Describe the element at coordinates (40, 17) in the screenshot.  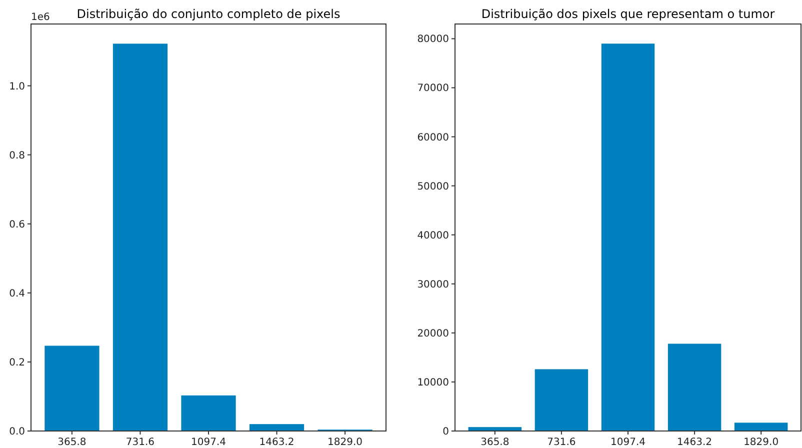
I see `text: 1e6` at that location.